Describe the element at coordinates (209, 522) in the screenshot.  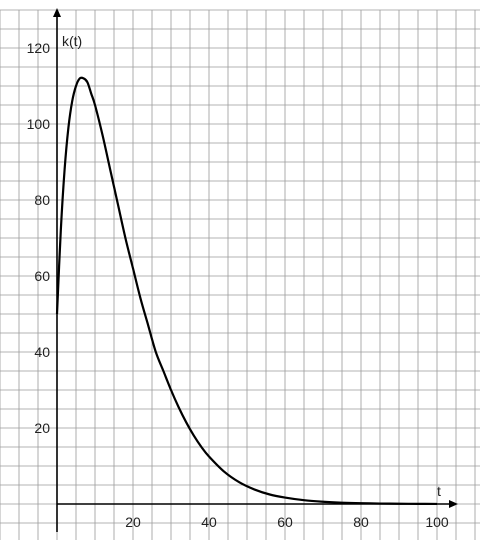
I see `x-tick-label: 40` at that location.